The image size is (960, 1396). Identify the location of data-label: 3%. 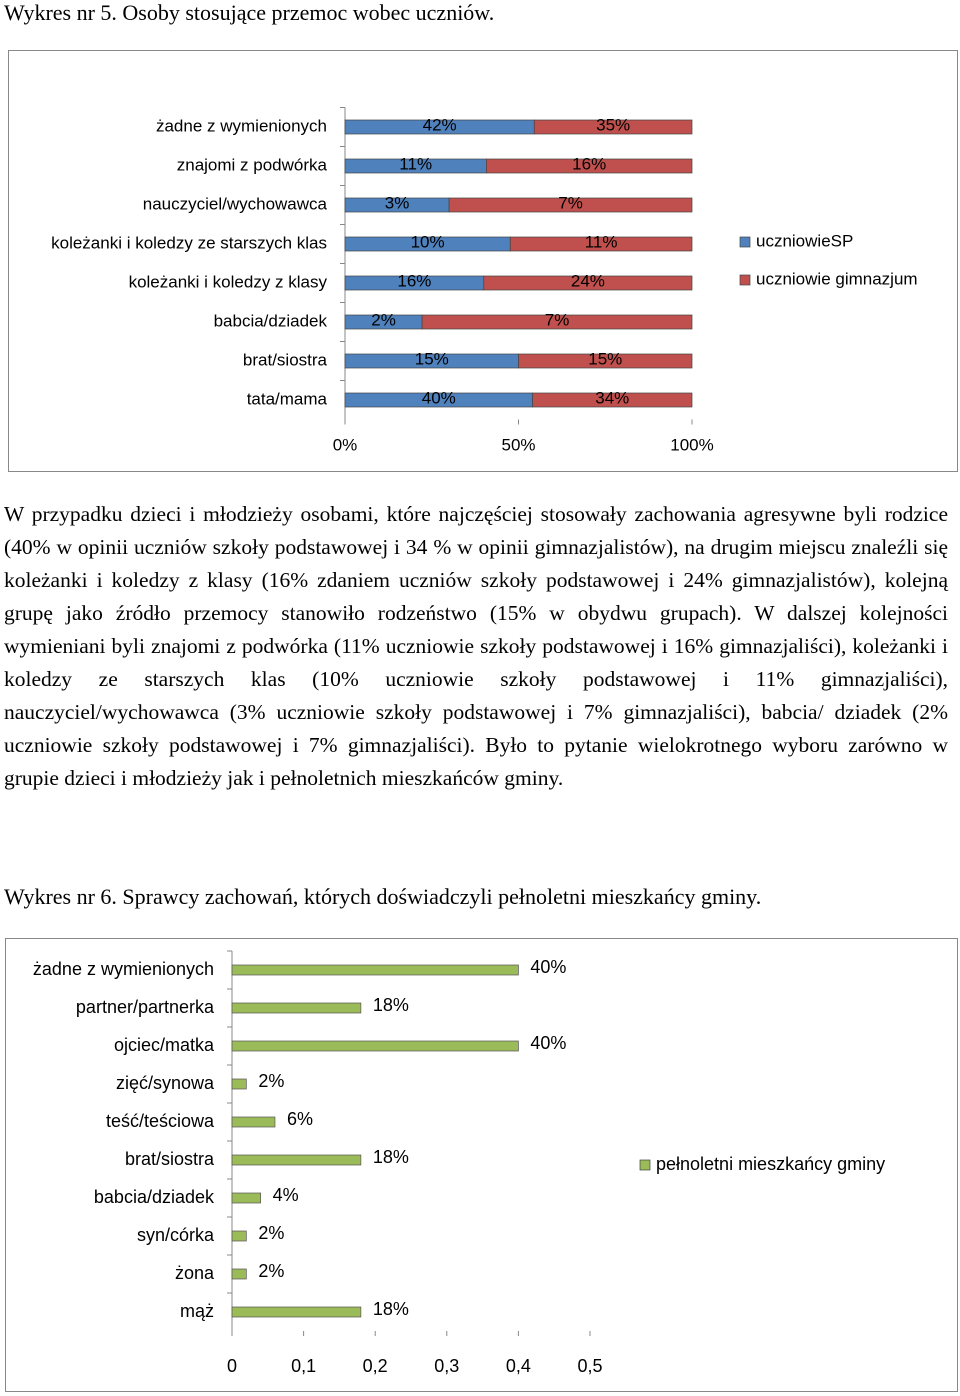
(397, 202).